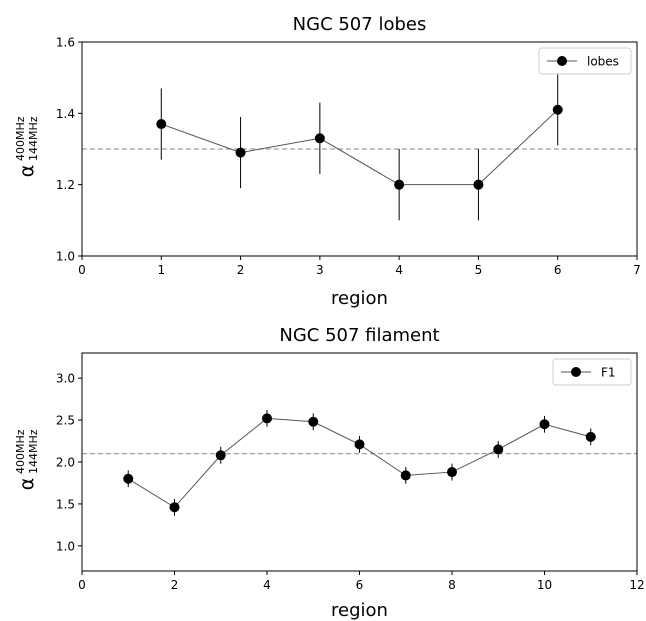 This screenshot has height=621, width=646. What do you see at coordinates (161, 270) in the screenshot?
I see `x-tick-label: 1` at bounding box center [161, 270].